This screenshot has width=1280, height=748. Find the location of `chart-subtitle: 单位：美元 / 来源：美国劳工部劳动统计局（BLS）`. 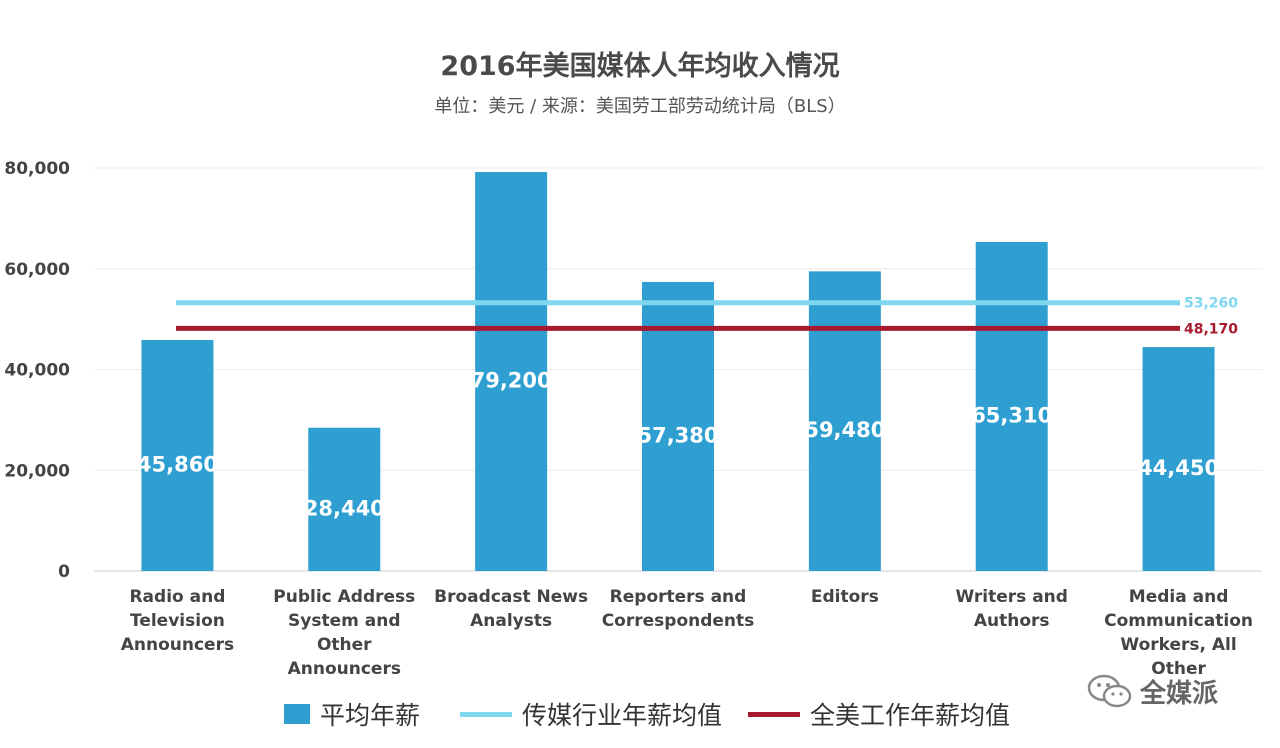

chart-subtitle: 单位：美元 / 来源：美国劳工部劳动统计局（BLS） is located at coordinates (640, 106).